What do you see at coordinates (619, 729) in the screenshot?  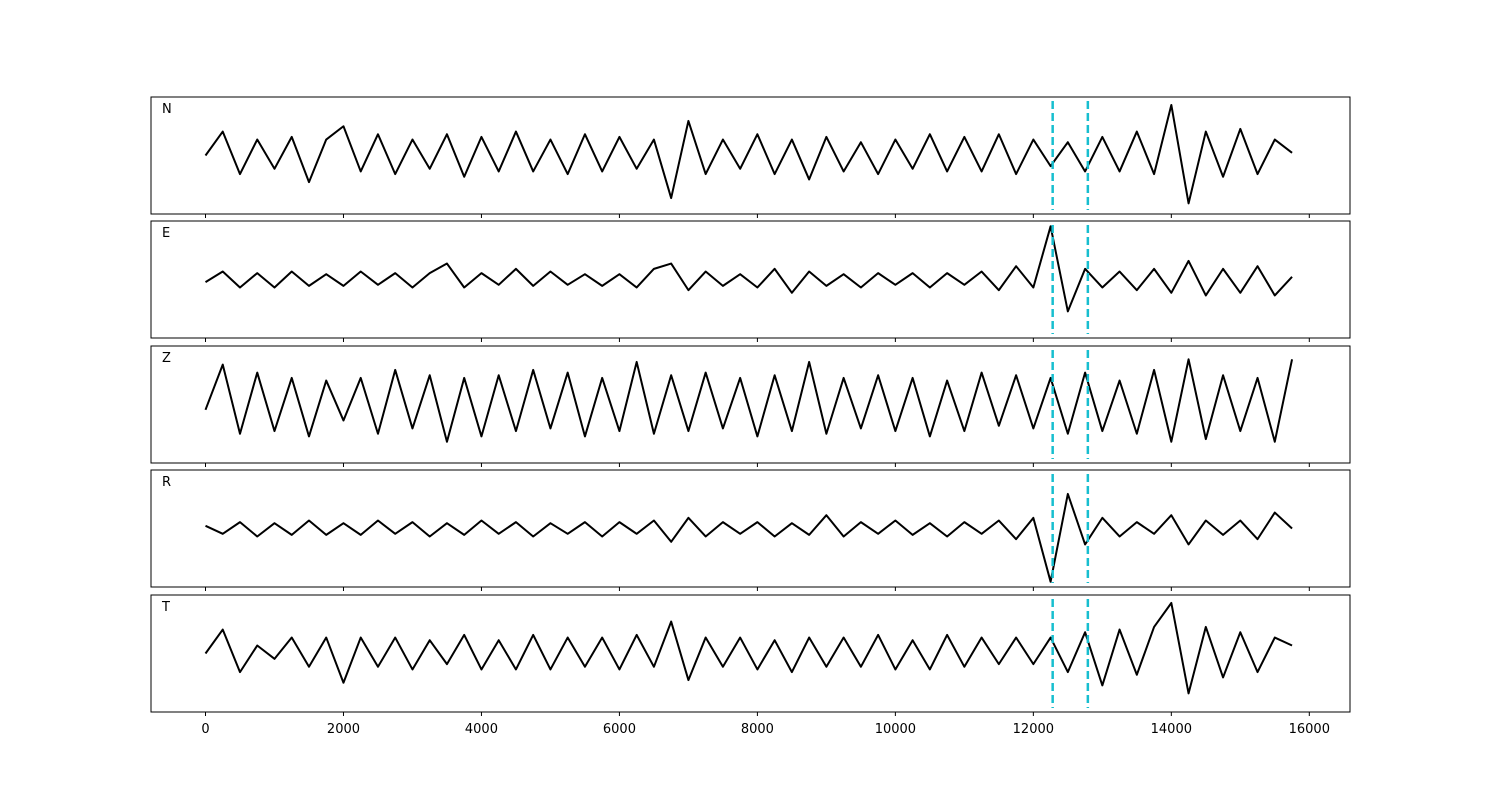 I see `x-tick-label: 6000` at bounding box center [619, 729].